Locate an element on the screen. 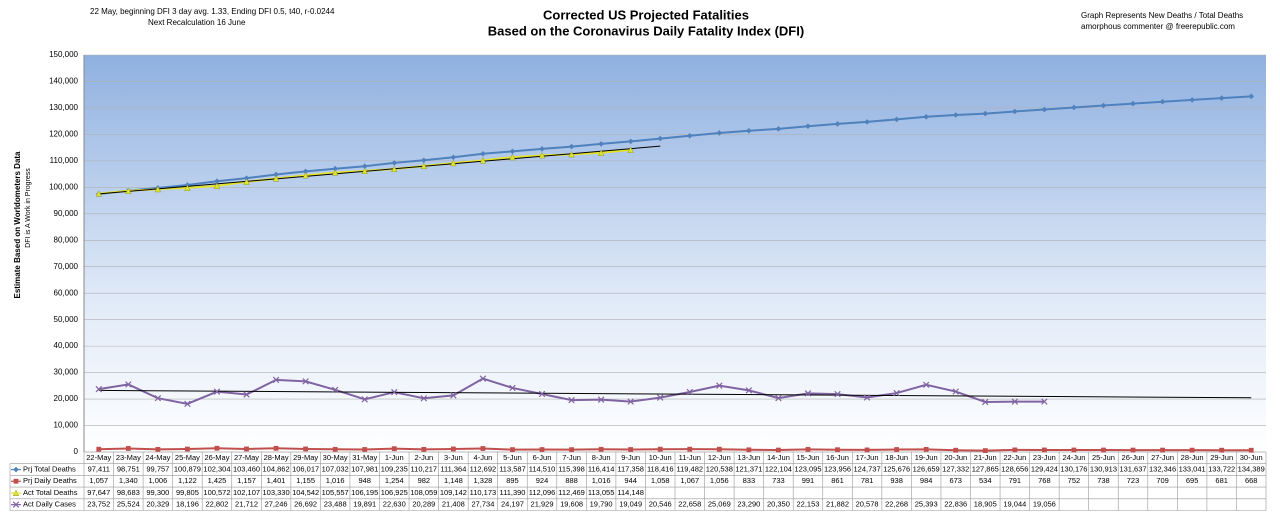 The image size is (1280, 528). table-value: 20,546 is located at coordinates (660, 504).